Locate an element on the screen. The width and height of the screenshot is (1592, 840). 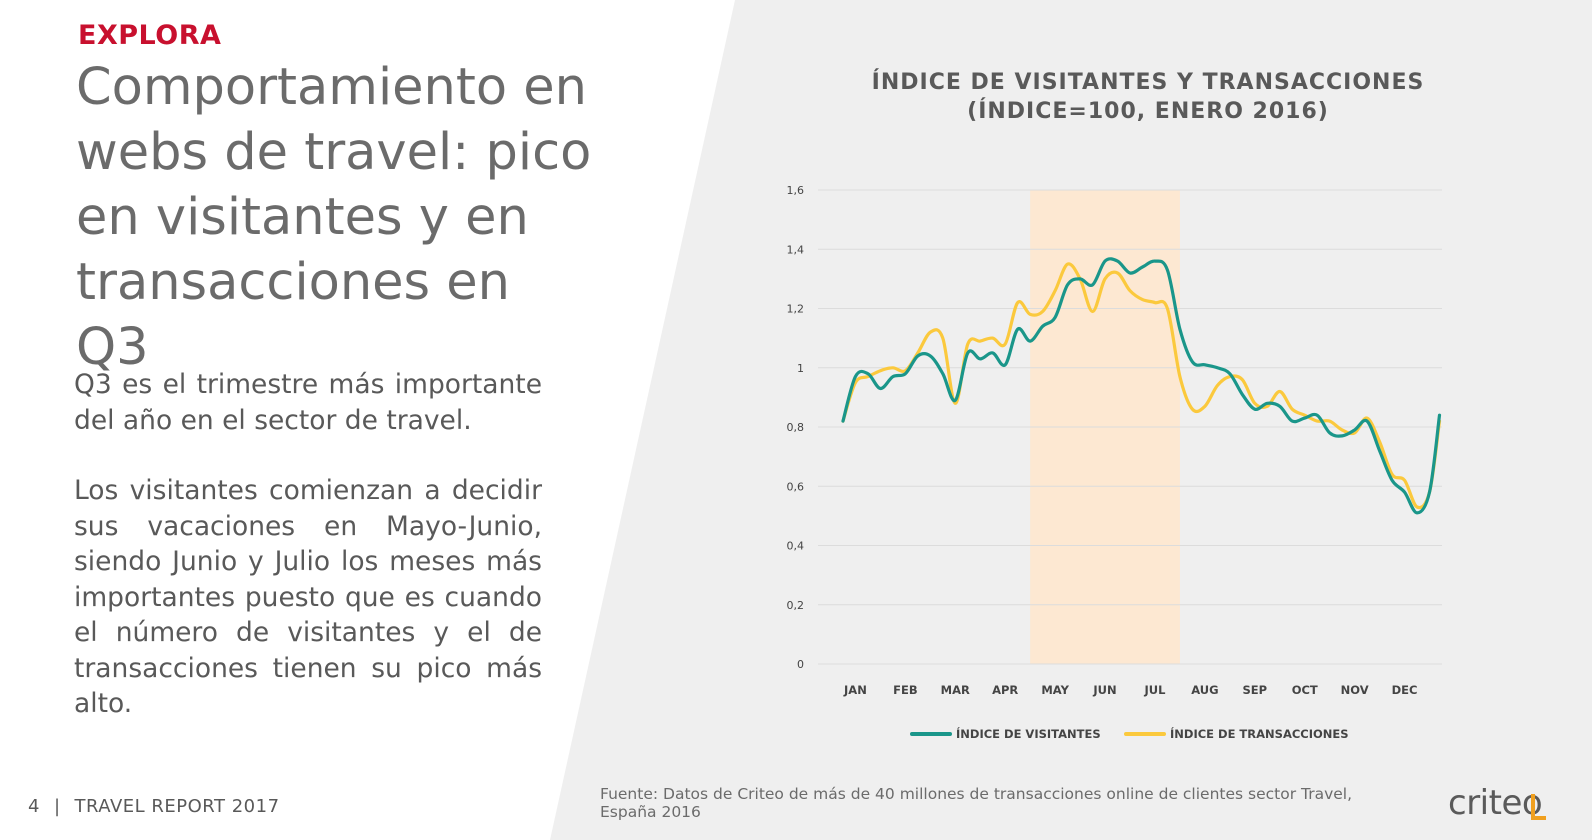
y-tick-label: 0,2 is located at coordinates (796, 605).